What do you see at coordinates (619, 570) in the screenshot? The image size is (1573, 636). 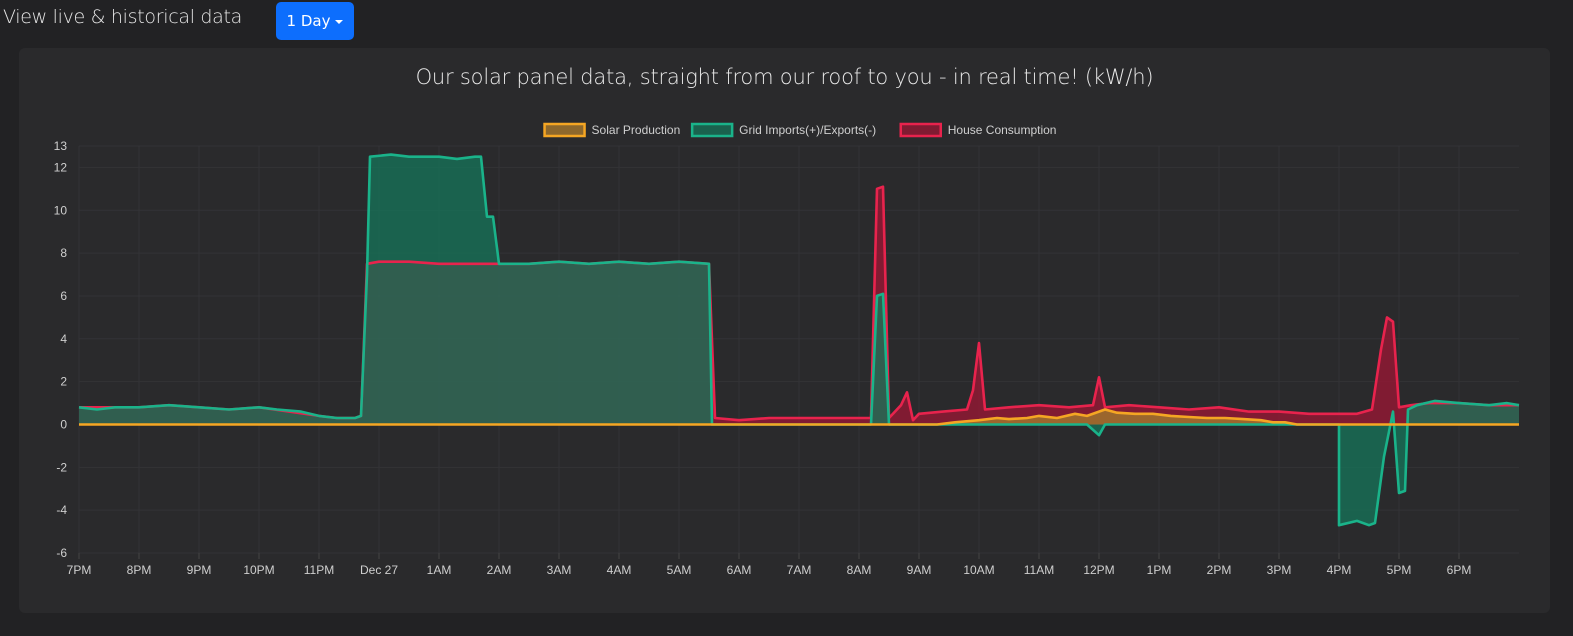 I see `x-tick-label: 4AM` at bounding box center [619, 570].